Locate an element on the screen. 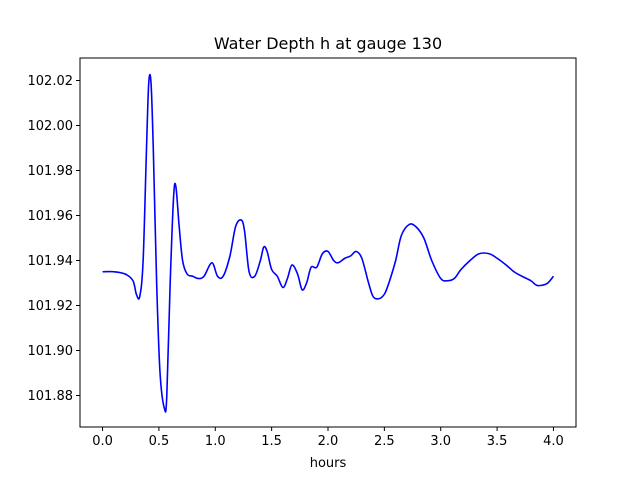  x-tick-label: 3.0 is located at coordinates (440, 441).